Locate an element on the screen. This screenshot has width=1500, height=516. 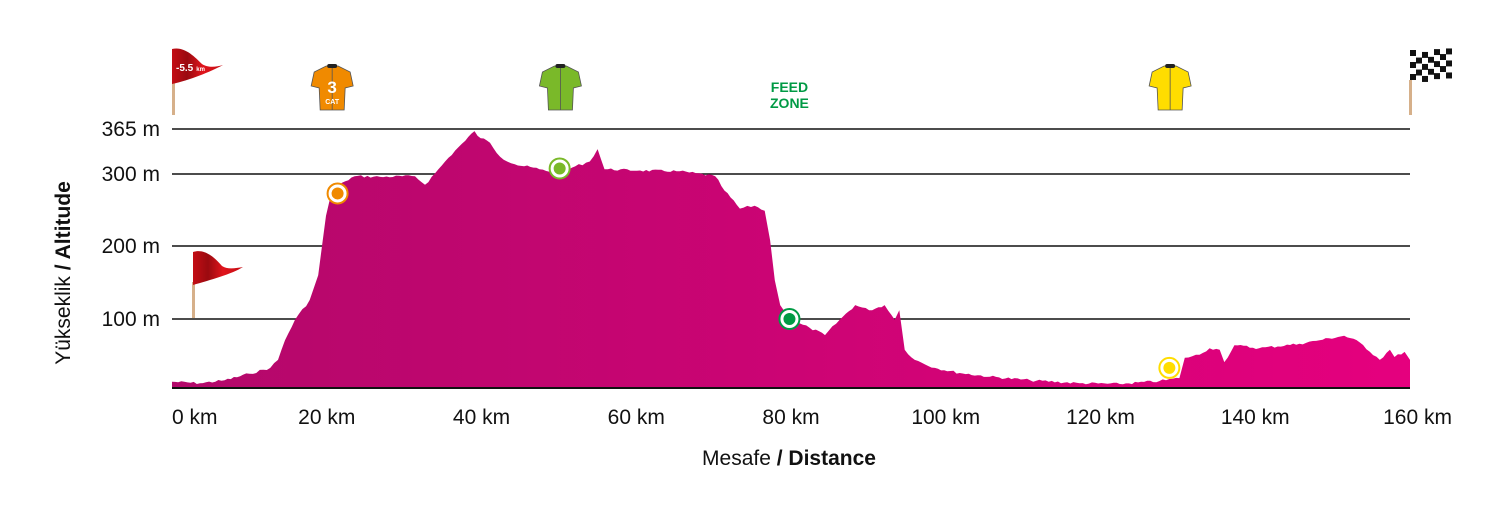
x-tick-label: 140 km is located at coordinates (1255, 417).